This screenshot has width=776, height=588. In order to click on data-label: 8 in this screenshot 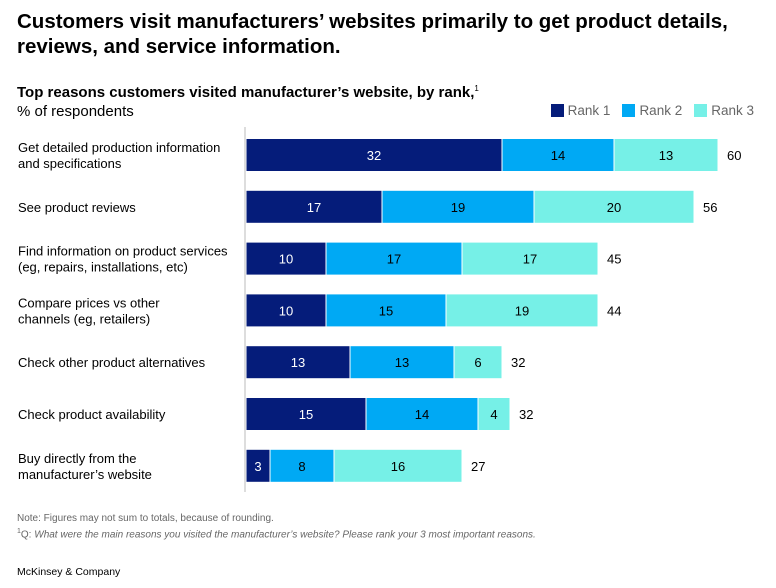, I will do `click(301, 466)`.